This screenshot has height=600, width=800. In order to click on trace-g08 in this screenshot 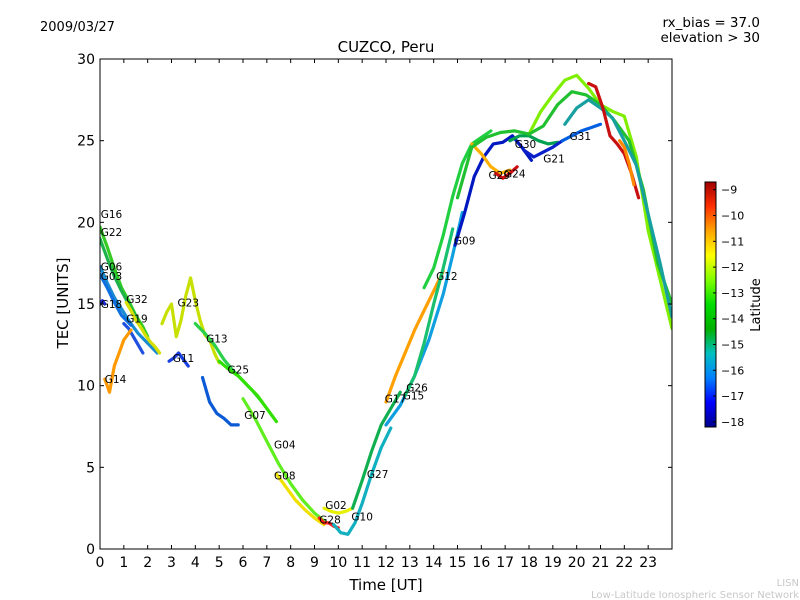, I will do `click(300, 499)`.